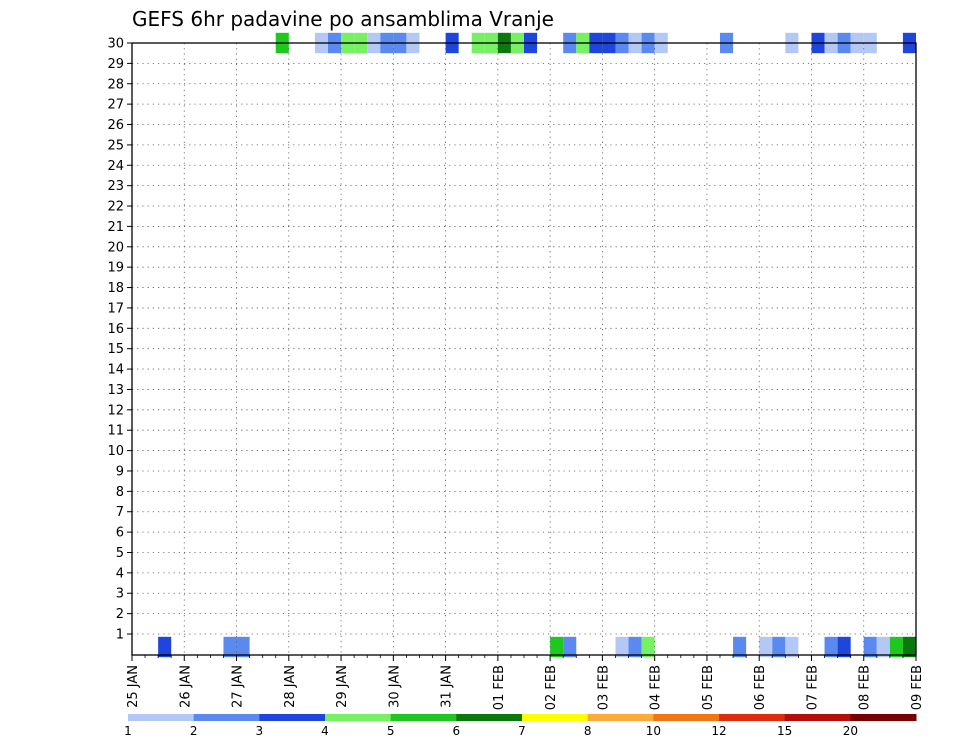 Image resolution: width=960 pixels, height=746 pixels. I want to click on colorbar-label: 8, so click(588, 731).